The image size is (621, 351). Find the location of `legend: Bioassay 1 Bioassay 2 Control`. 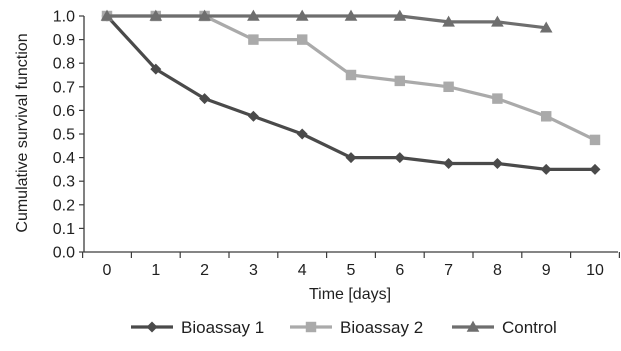

legend: Bioassay 1 Bioassay 2 Control is located at coordinates (344, 327).